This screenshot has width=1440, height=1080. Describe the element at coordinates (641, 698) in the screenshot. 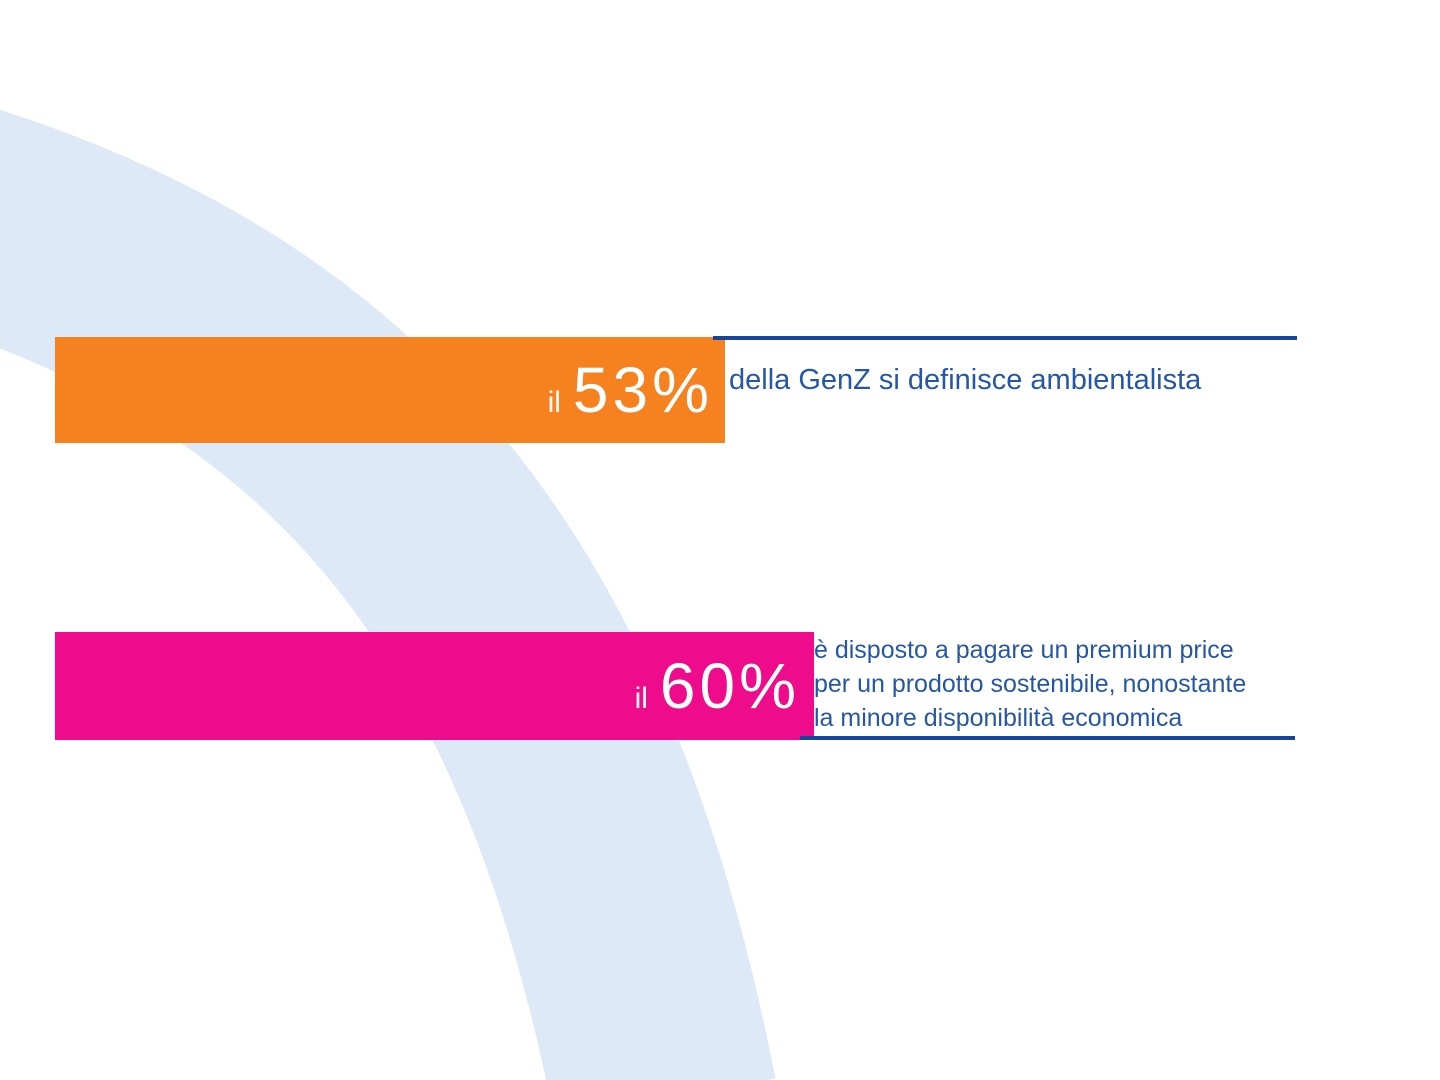

I see `bar-60-prefix: il` at that location.